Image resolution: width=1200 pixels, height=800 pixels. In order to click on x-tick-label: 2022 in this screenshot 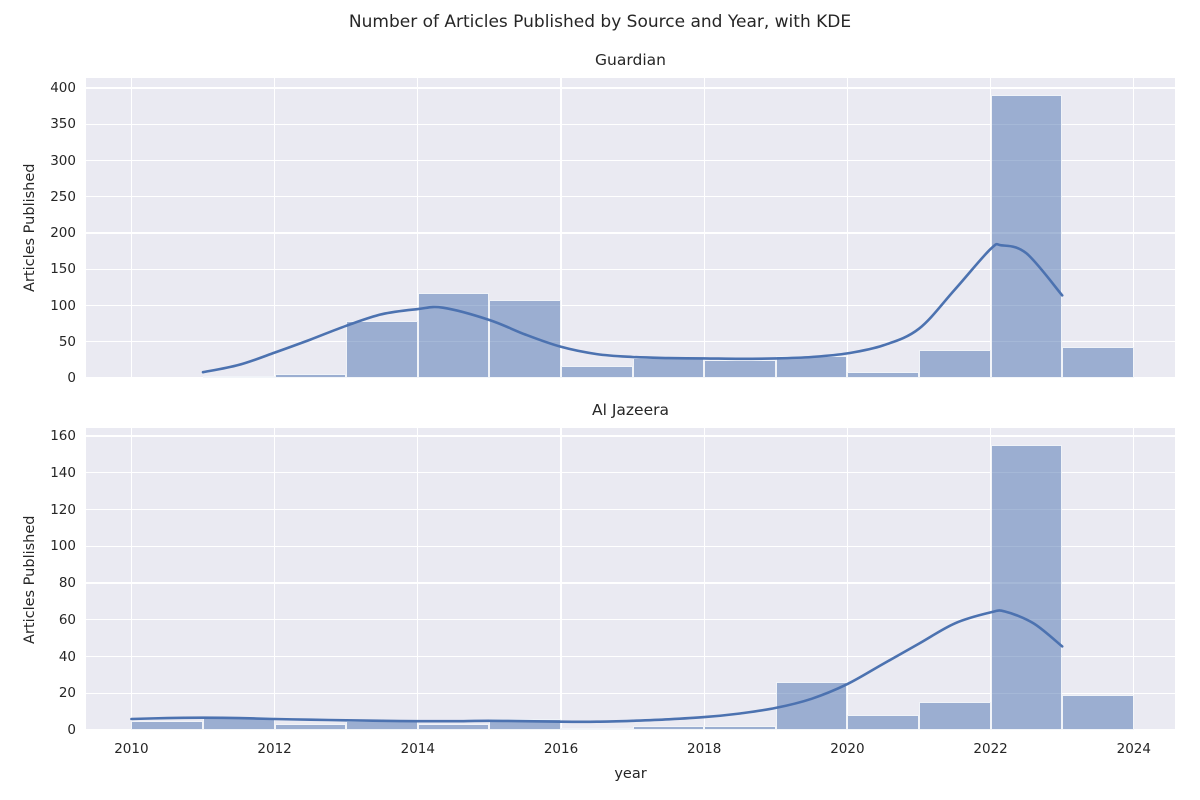, I will do `click(990, 749)`.